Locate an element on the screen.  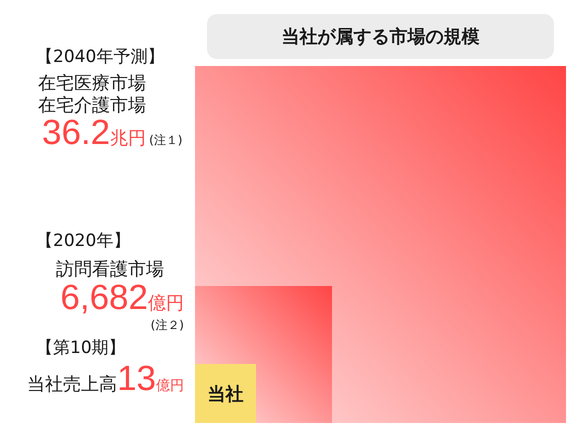
category-label: 当社売上高 is located at coordinates (72, 384).